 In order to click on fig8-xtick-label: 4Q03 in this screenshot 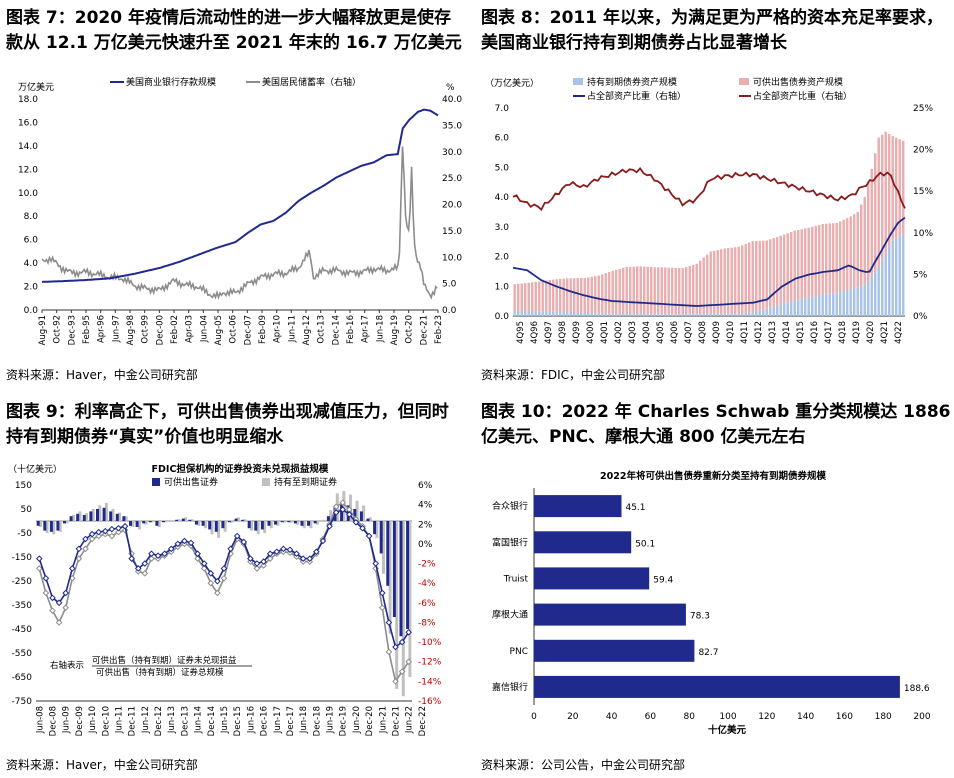, I will do `click(633, 332)`.